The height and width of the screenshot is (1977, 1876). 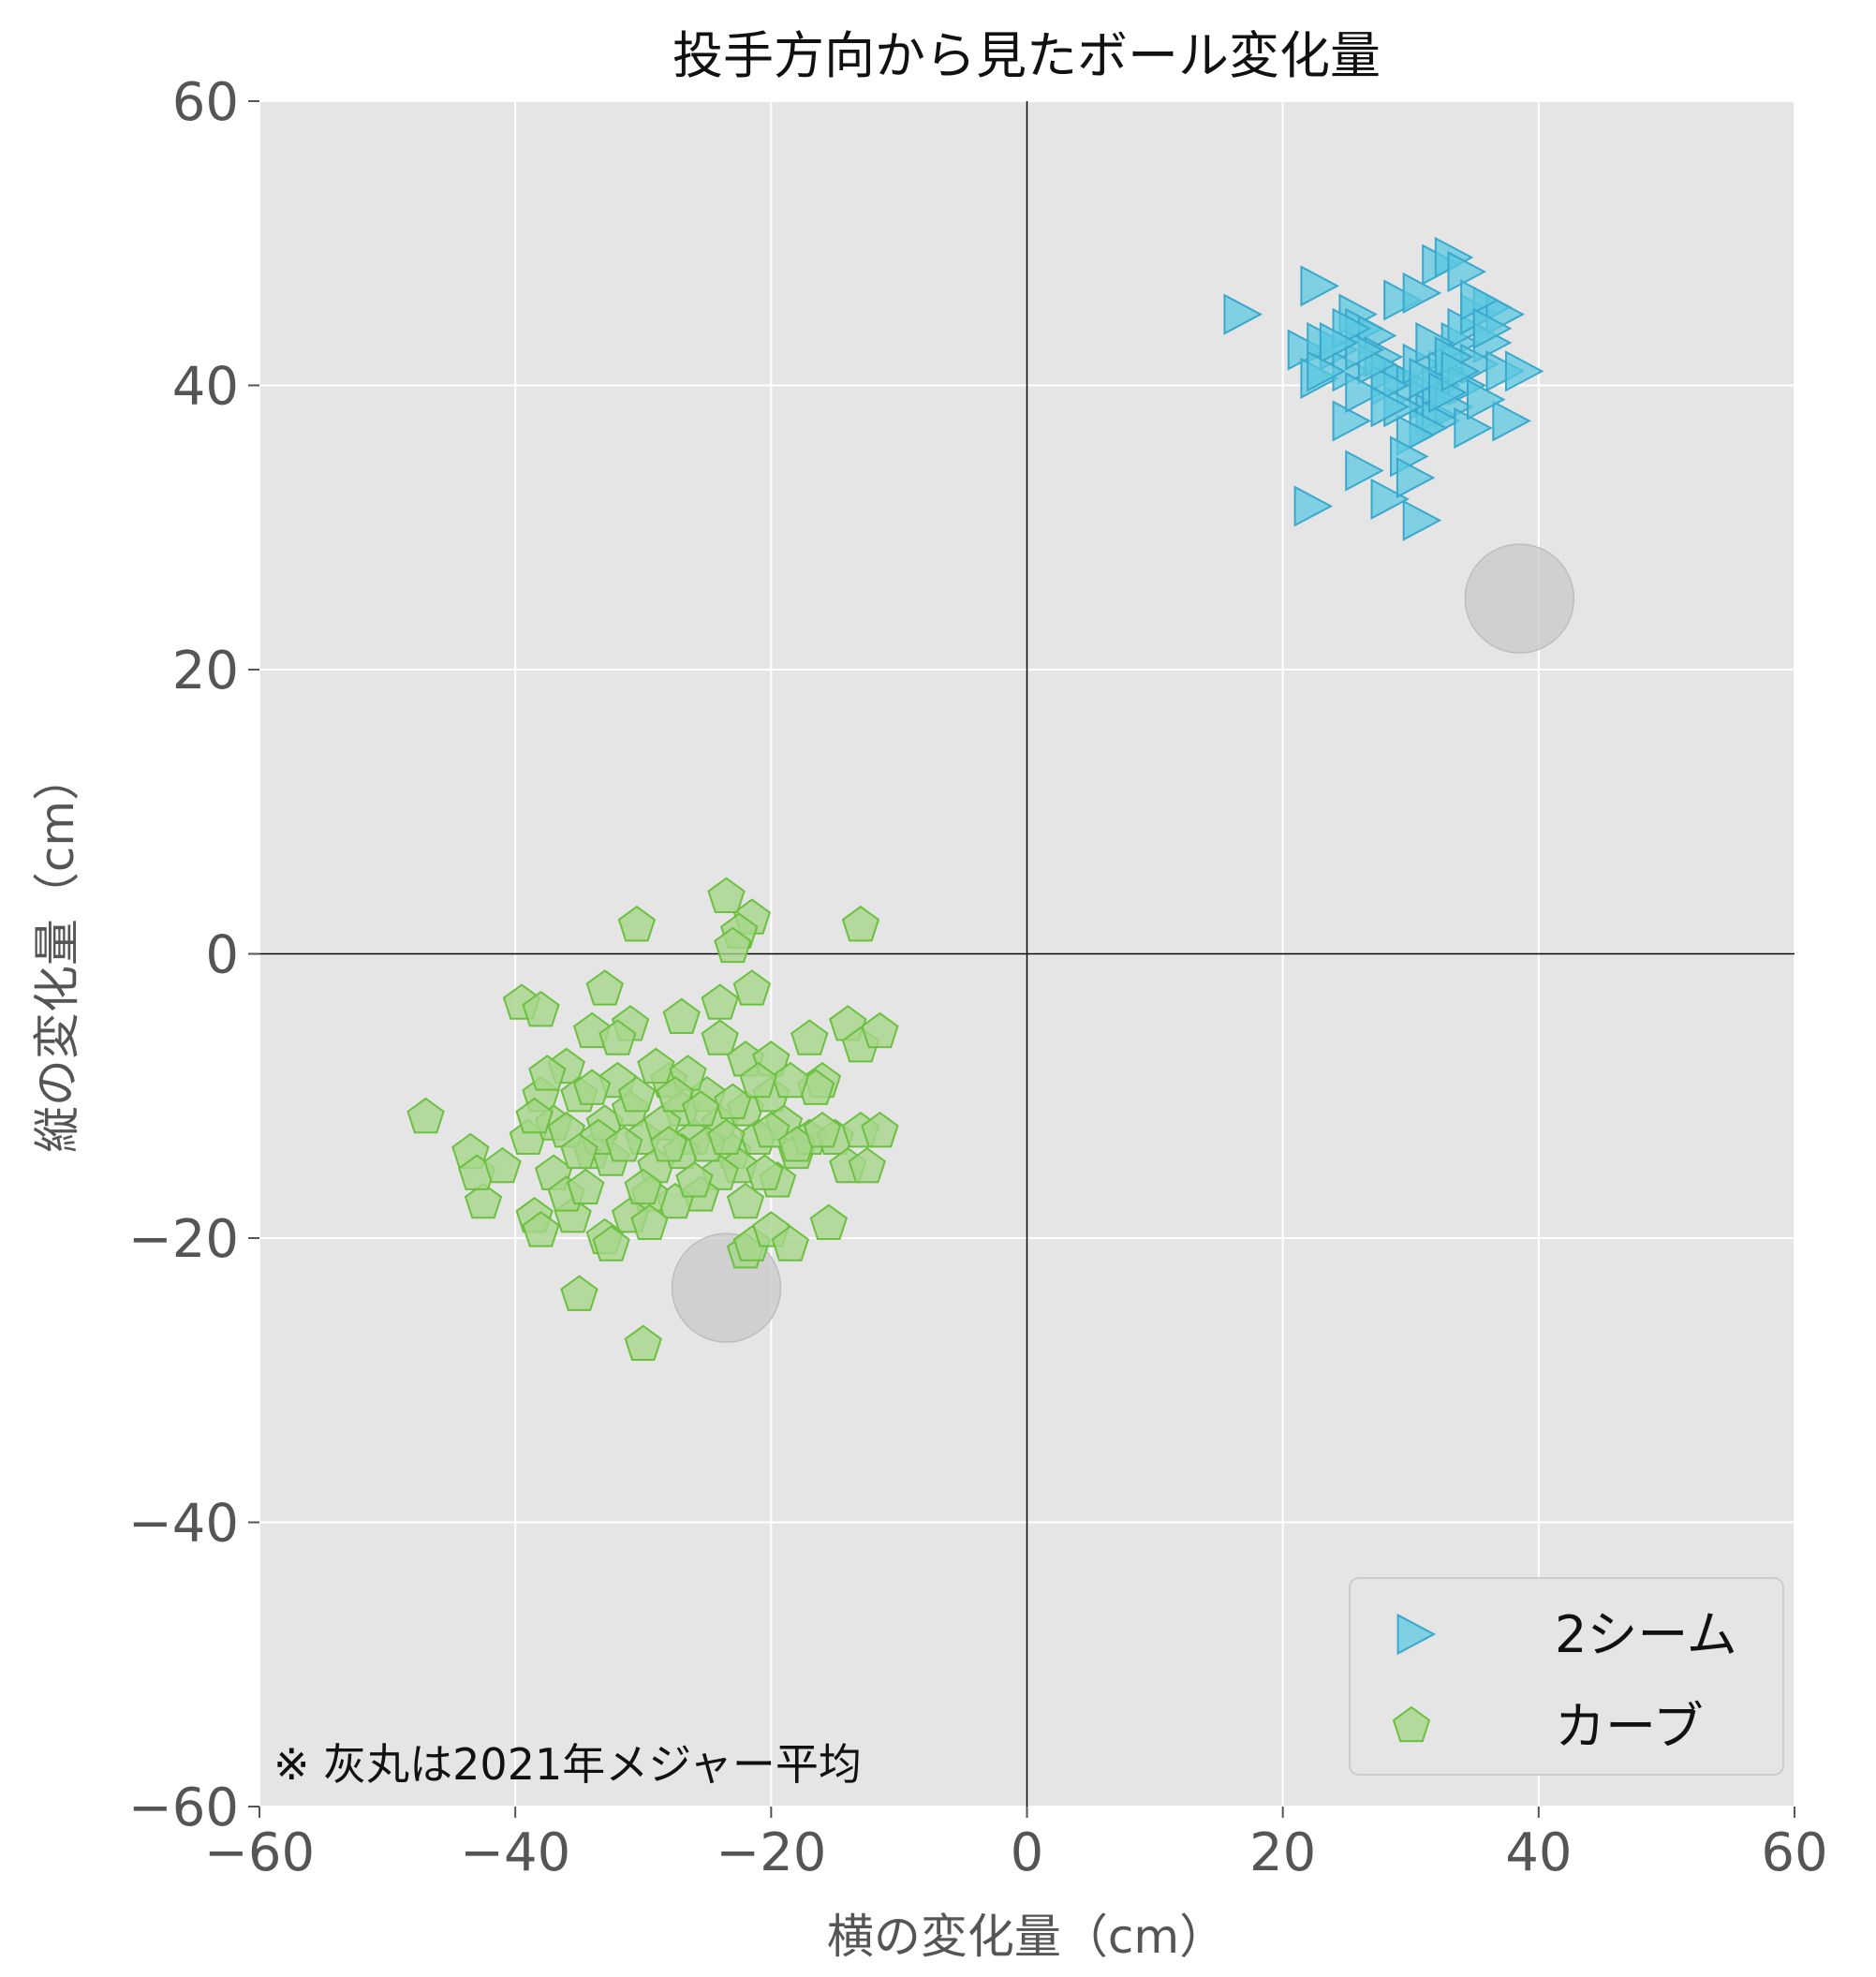 I want to click on legend-marker-two-seam, so click(x=1416, y=1634).